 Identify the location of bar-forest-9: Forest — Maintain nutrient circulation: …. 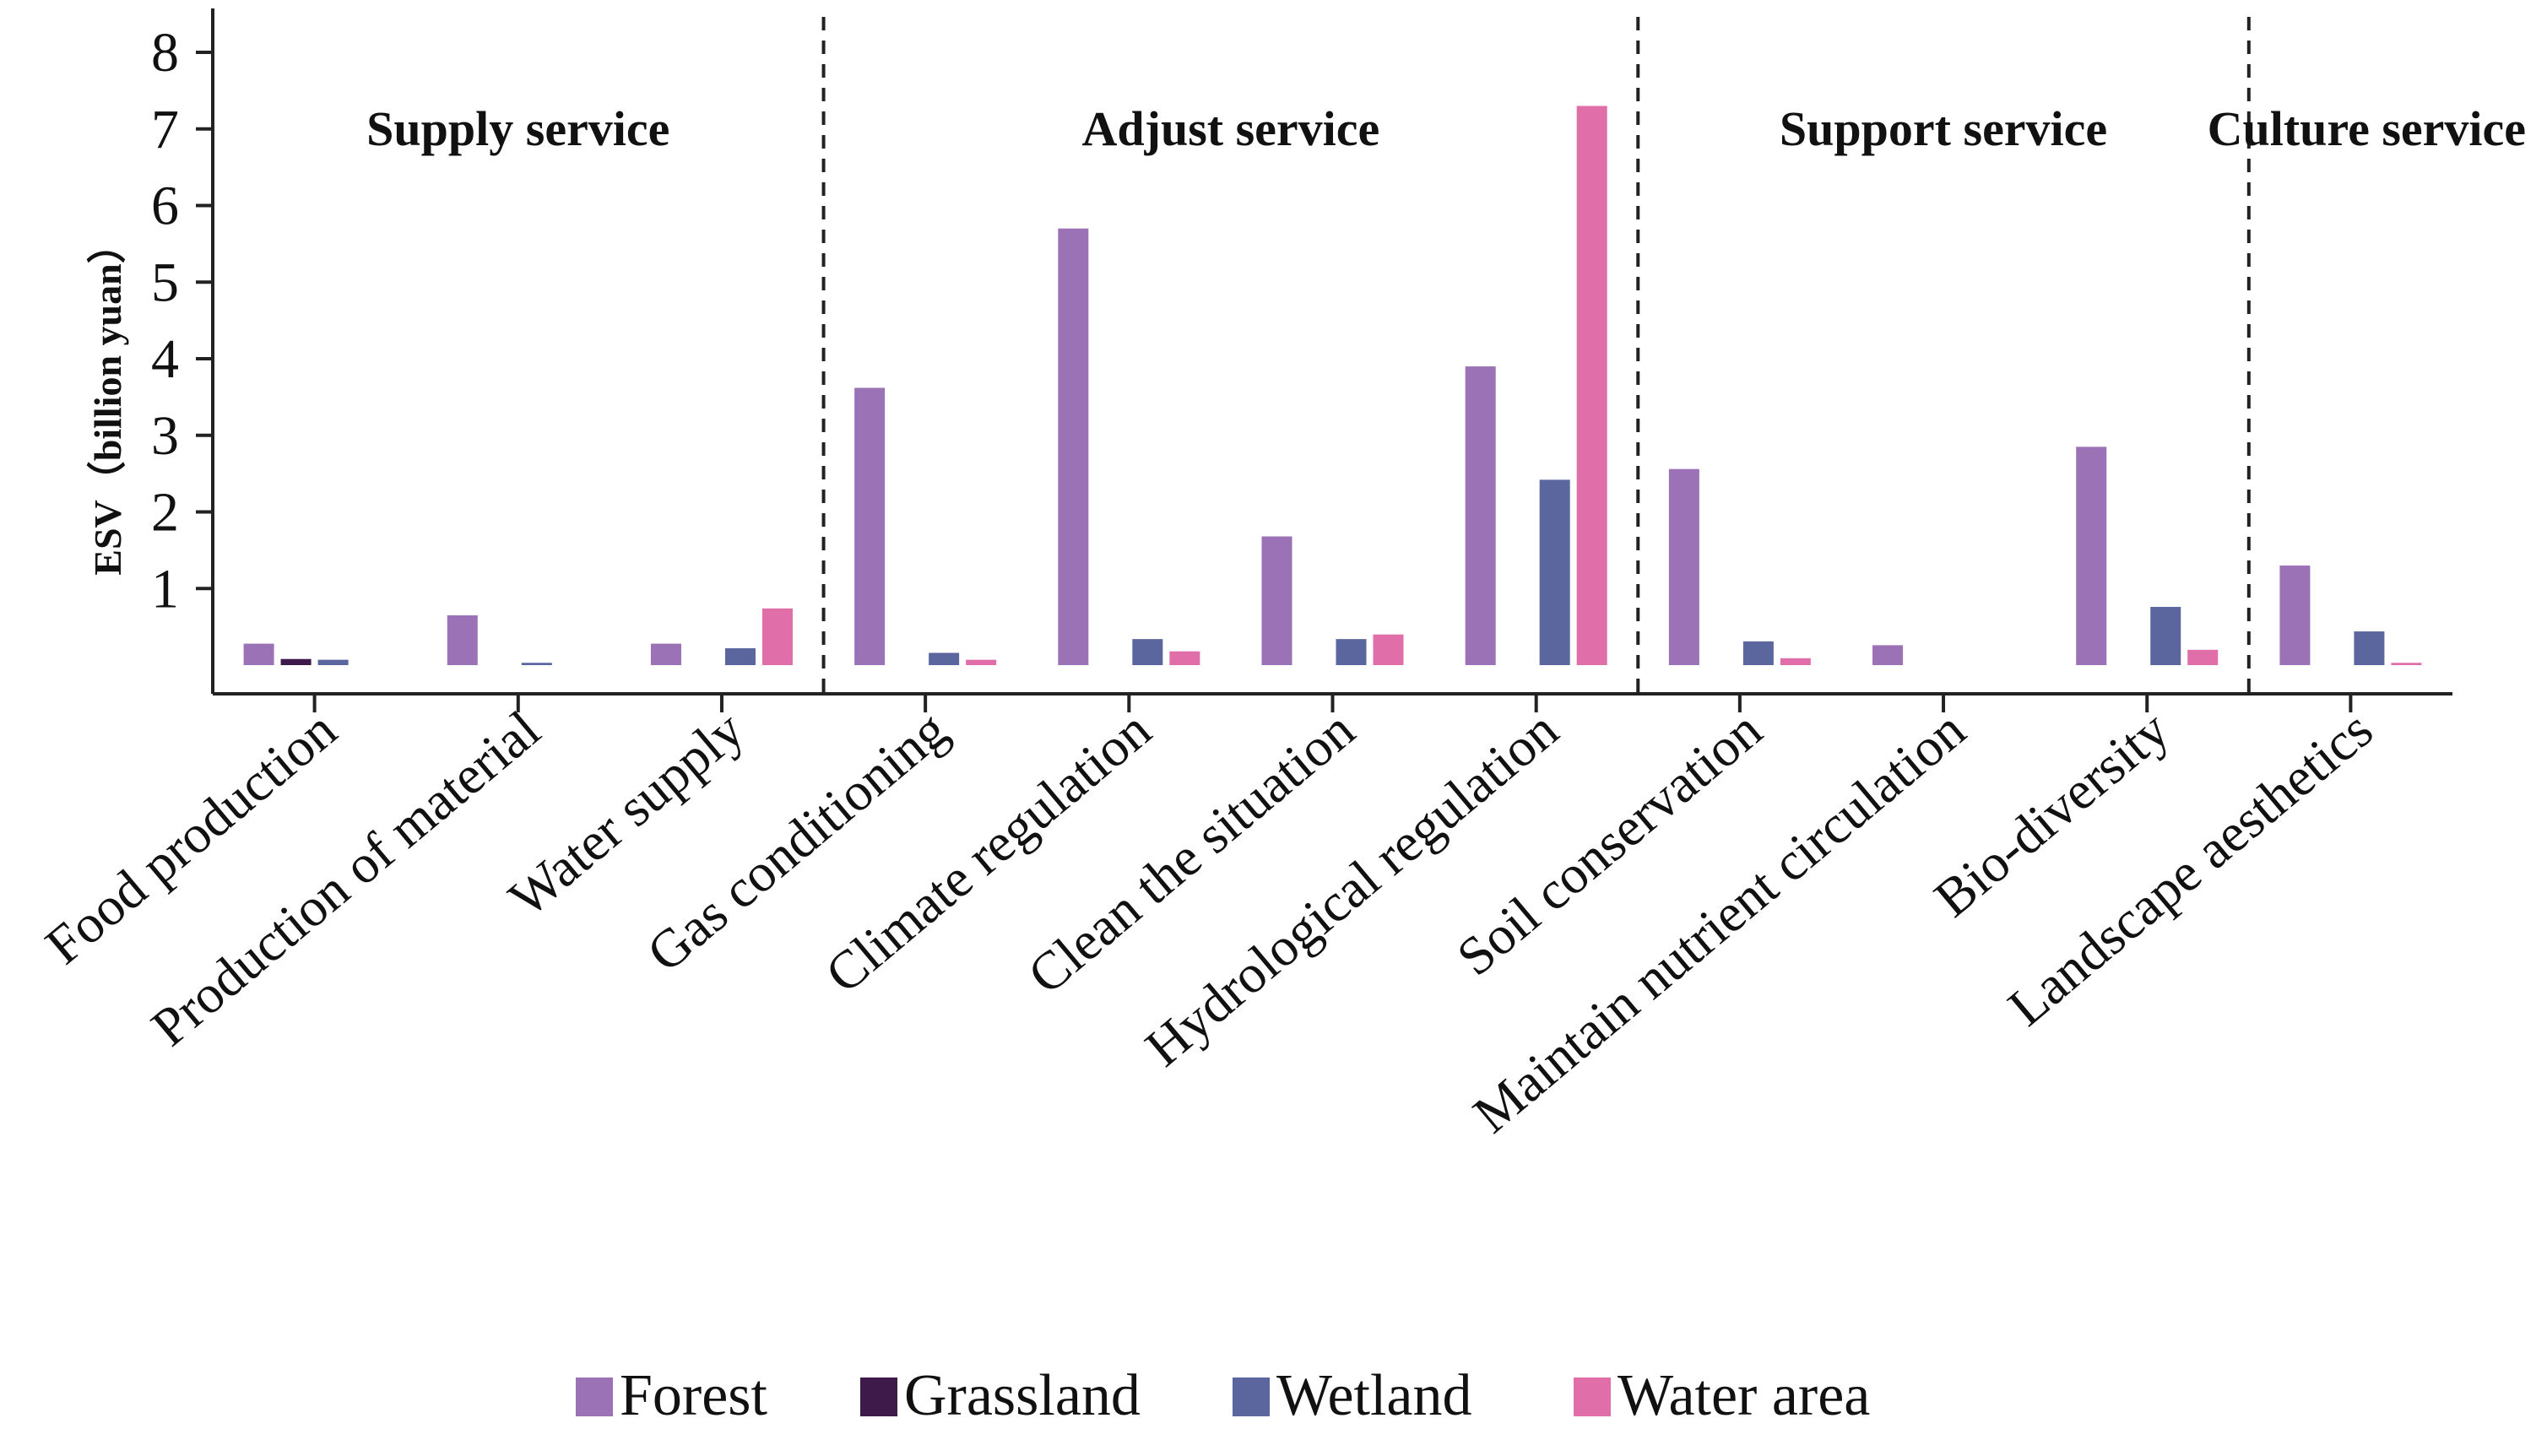
(1888, 655).